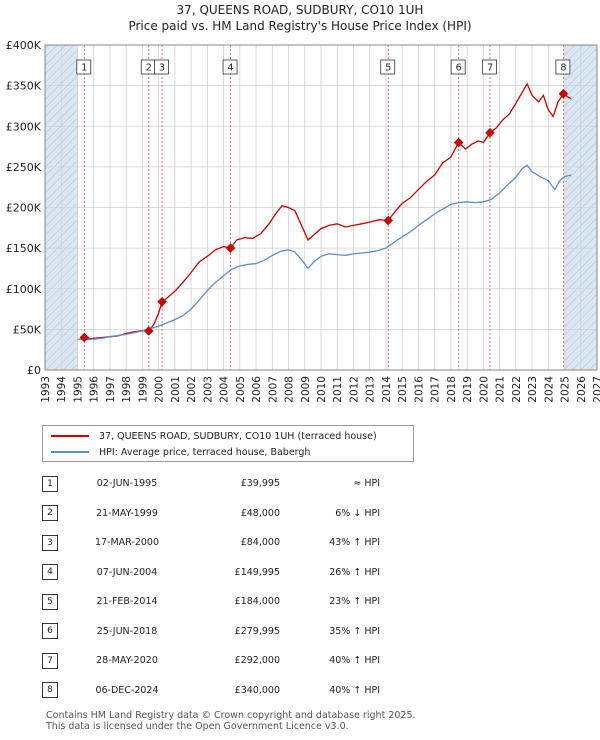 This screenshot has width=600, height=740. What do you see at coordinates (387, 389) in the screenshot?
I see `x-tick-label: 2014` at bounding box center [387, 389].